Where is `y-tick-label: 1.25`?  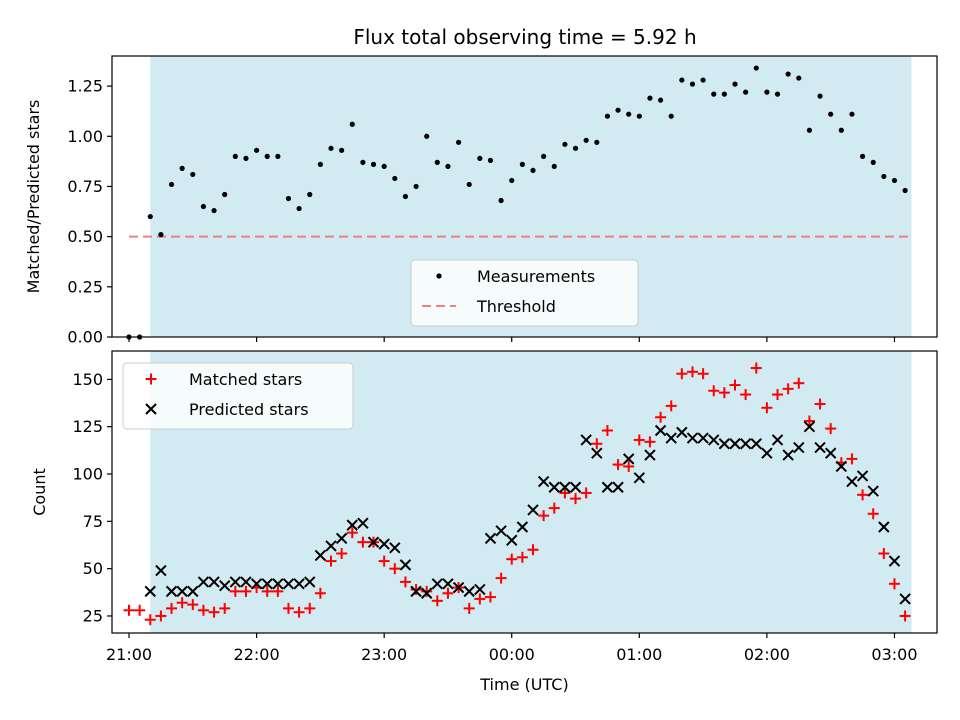 y-tick-label: 1.25 is located at coordinates (85, 86).